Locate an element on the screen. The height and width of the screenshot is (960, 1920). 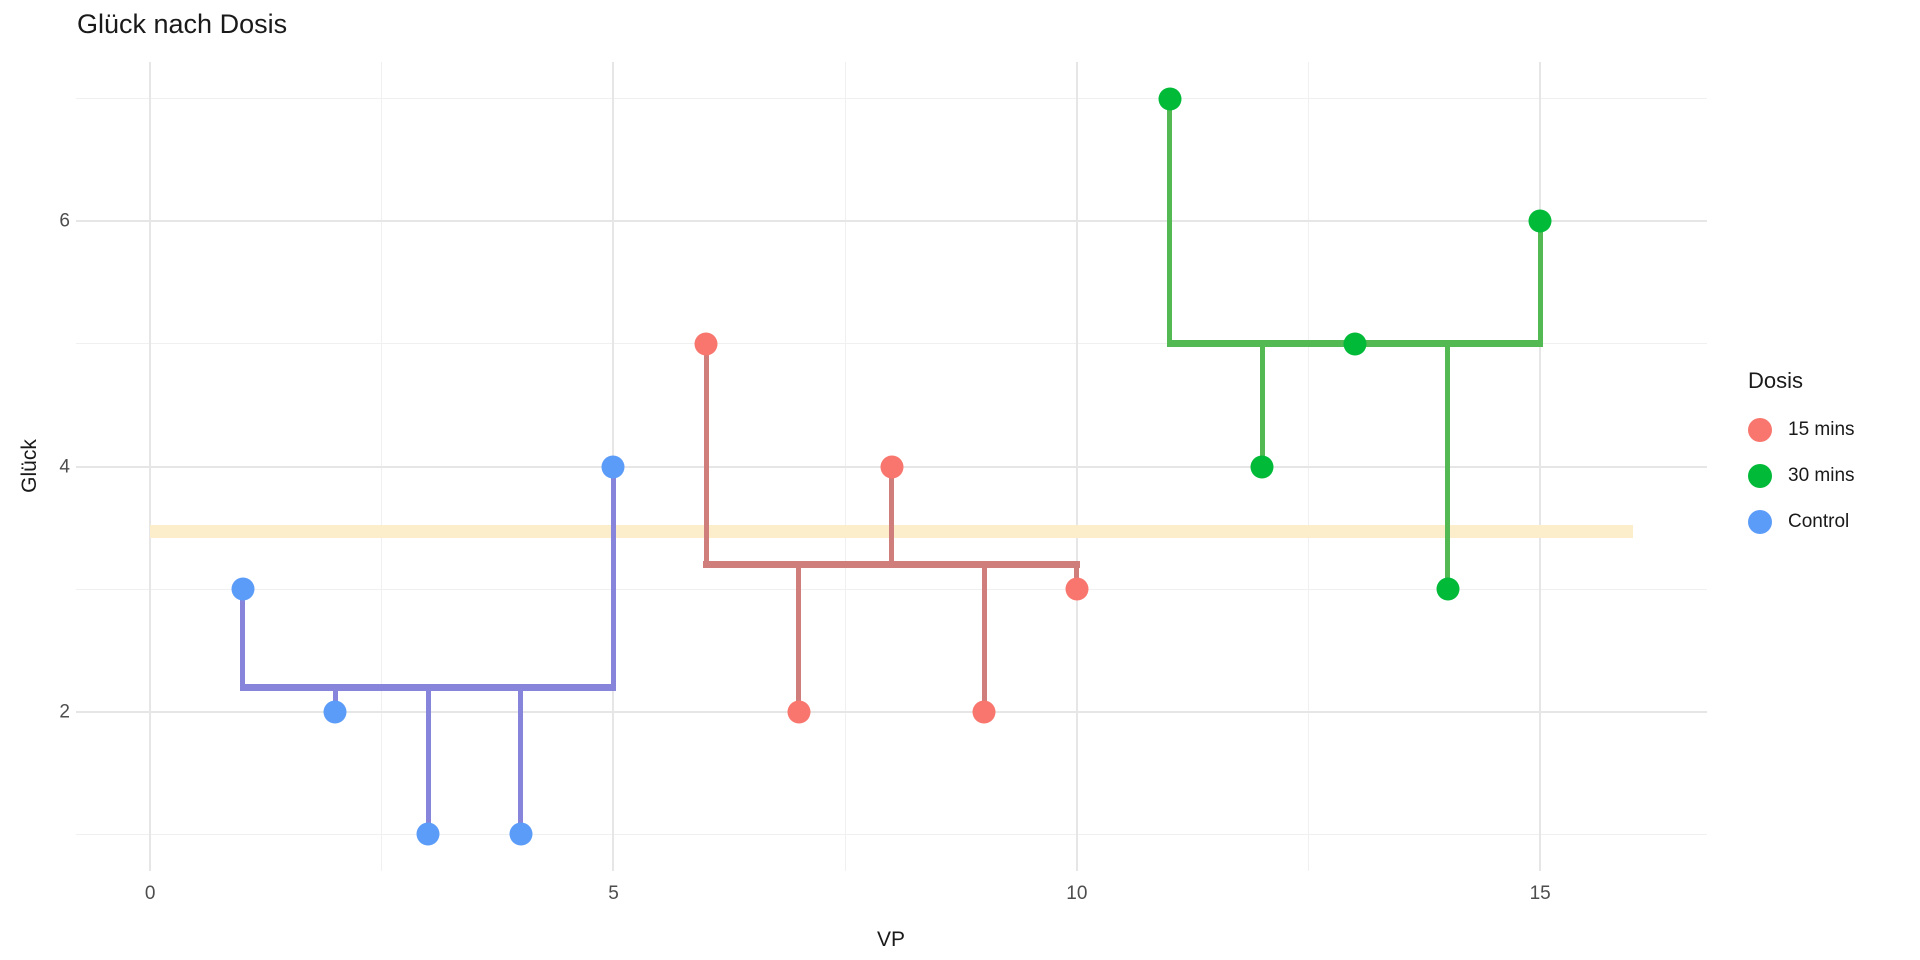
legend-title: Dosis is located at coordinates (1776, 380).